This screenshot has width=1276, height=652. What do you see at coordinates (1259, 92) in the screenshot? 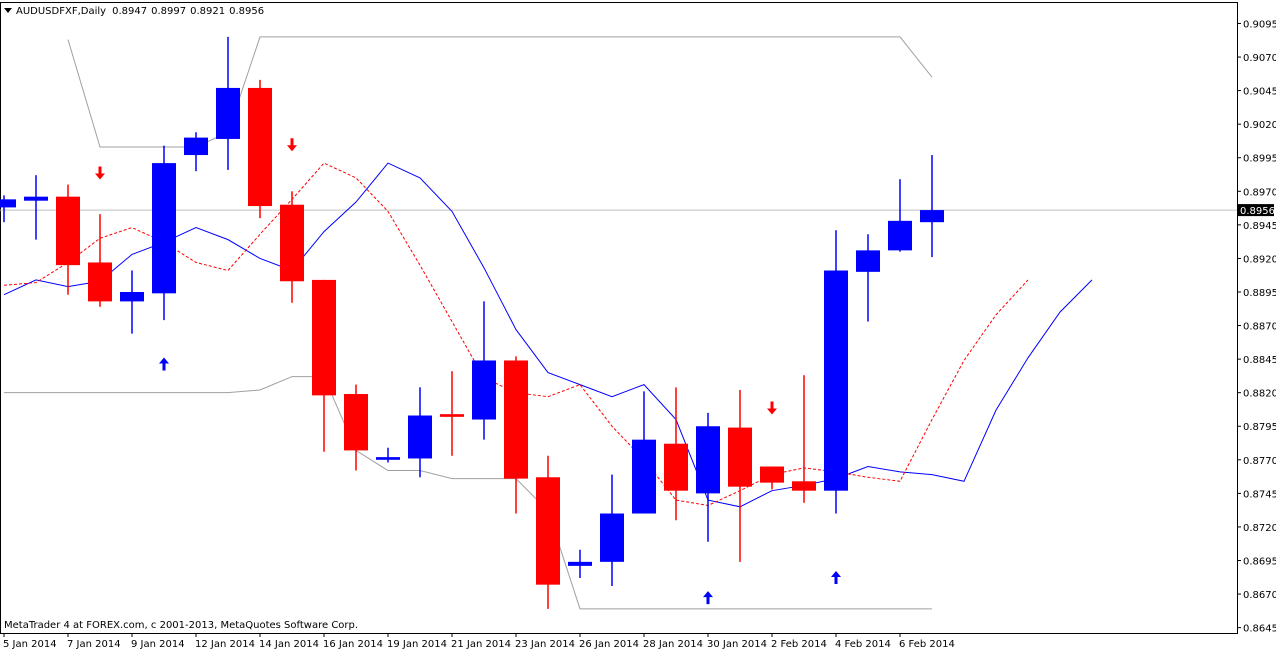
I see `y-tick-label: 0.9045` at bounding box center [1259, 92].